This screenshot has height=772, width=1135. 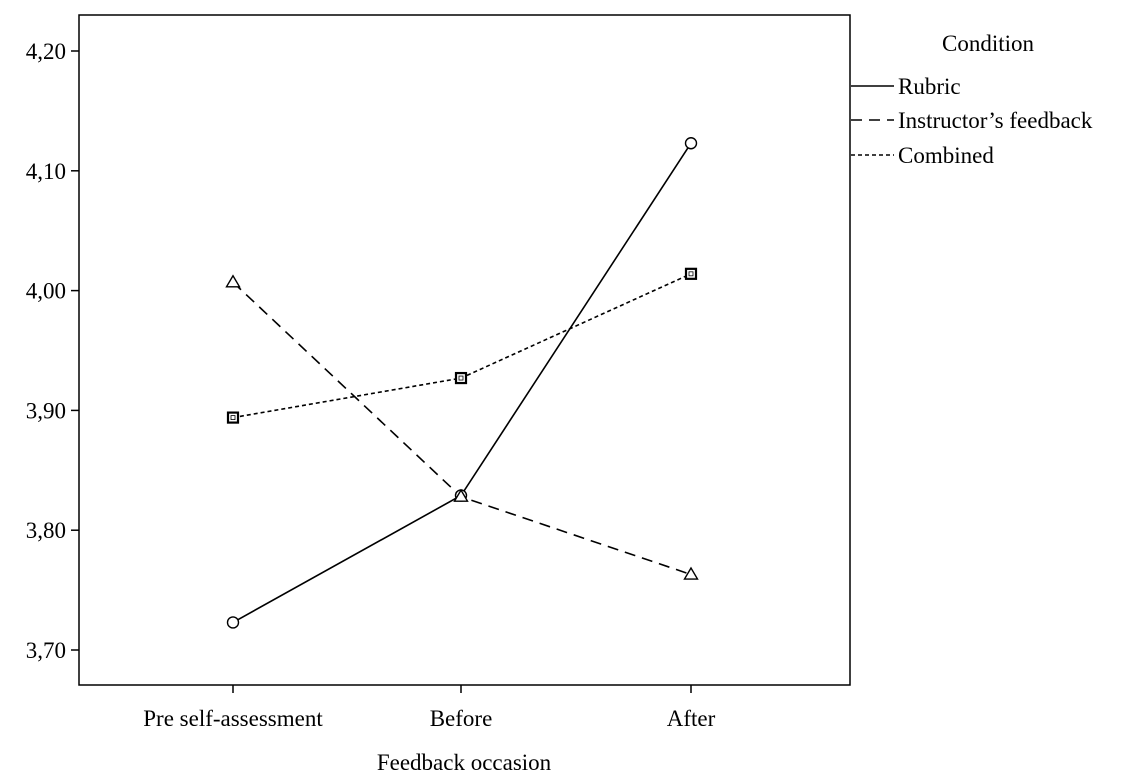 I want to click on legend-label-instructor-s-feedback: Instructor’s feedback, so click(x=995, y=120).